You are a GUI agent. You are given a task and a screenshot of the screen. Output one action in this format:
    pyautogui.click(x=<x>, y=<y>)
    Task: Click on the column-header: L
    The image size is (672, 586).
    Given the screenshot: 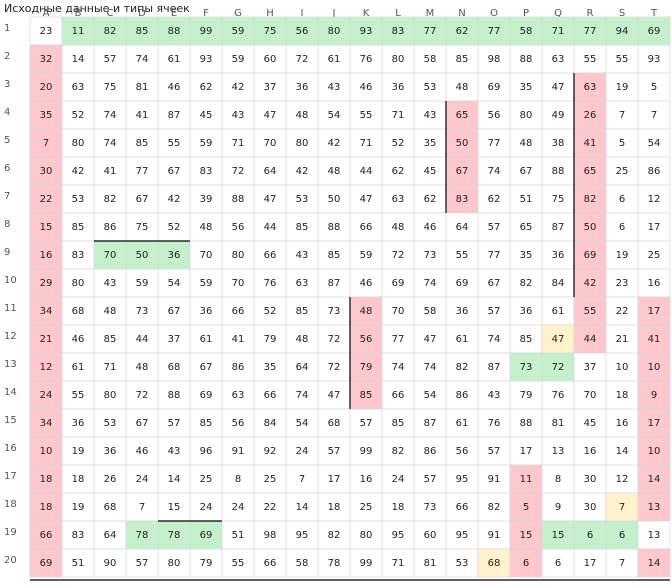 What is the action you would take?
    pyautogui.click(x=398, y=13)
    